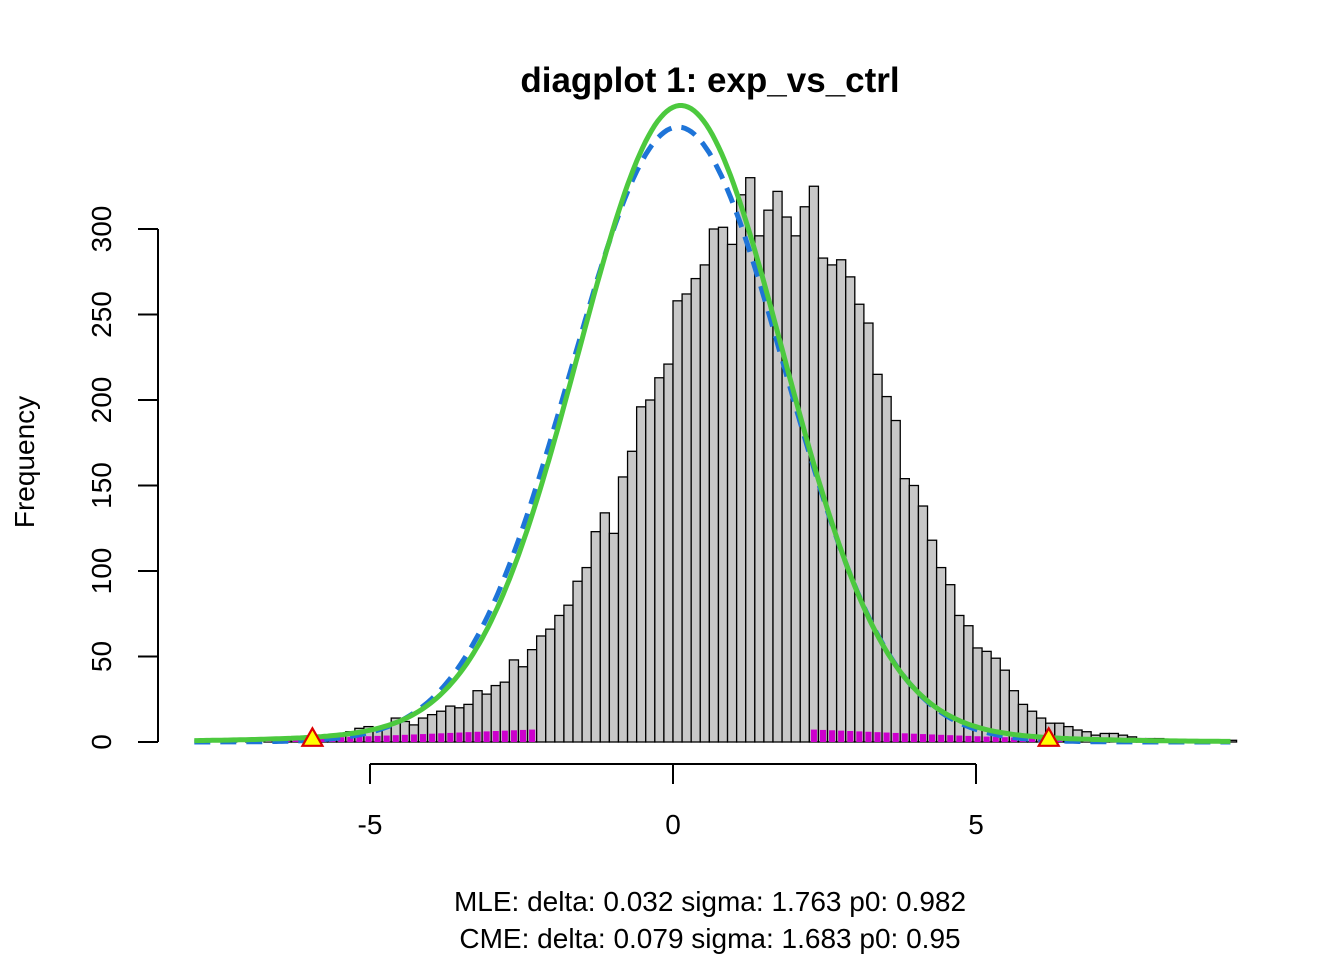  Describe the element at coordinates (976, 824) in the screenshot. I see `x-tick-label: 5` at that location.